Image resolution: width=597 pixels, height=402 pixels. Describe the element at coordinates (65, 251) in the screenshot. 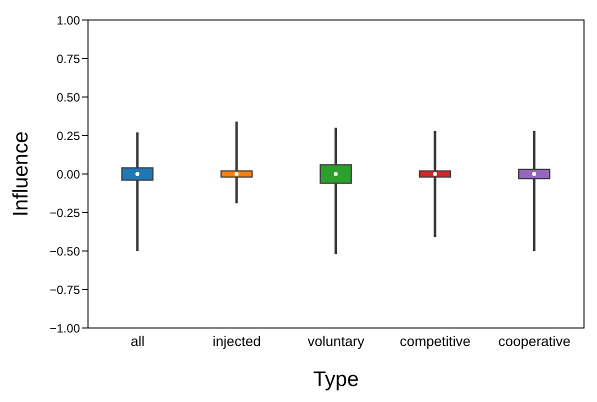

I see `y-tick-label: −0.50` at that location.